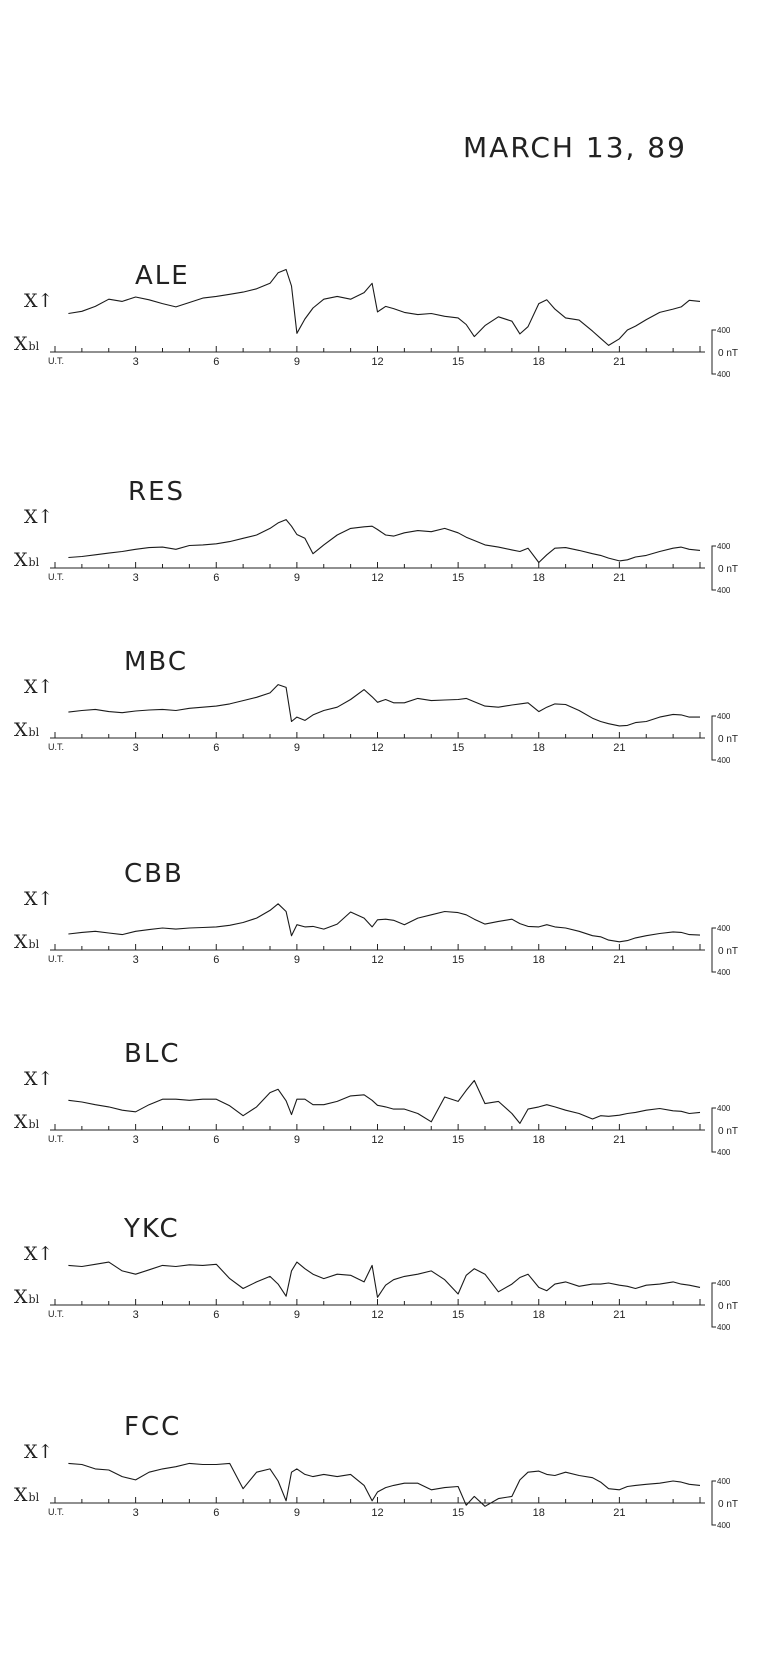  I want to click on station-panel-mbc: MBC X↑ Xbl U.T. 3 6 9 12 15 18 21 400 0 nT 400, so click(376, 706).